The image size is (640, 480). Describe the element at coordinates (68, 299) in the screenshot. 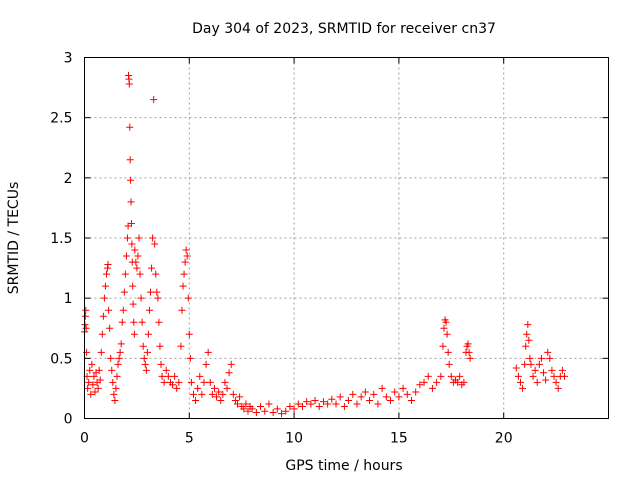

I see `y-tick-label: 1` at that location.